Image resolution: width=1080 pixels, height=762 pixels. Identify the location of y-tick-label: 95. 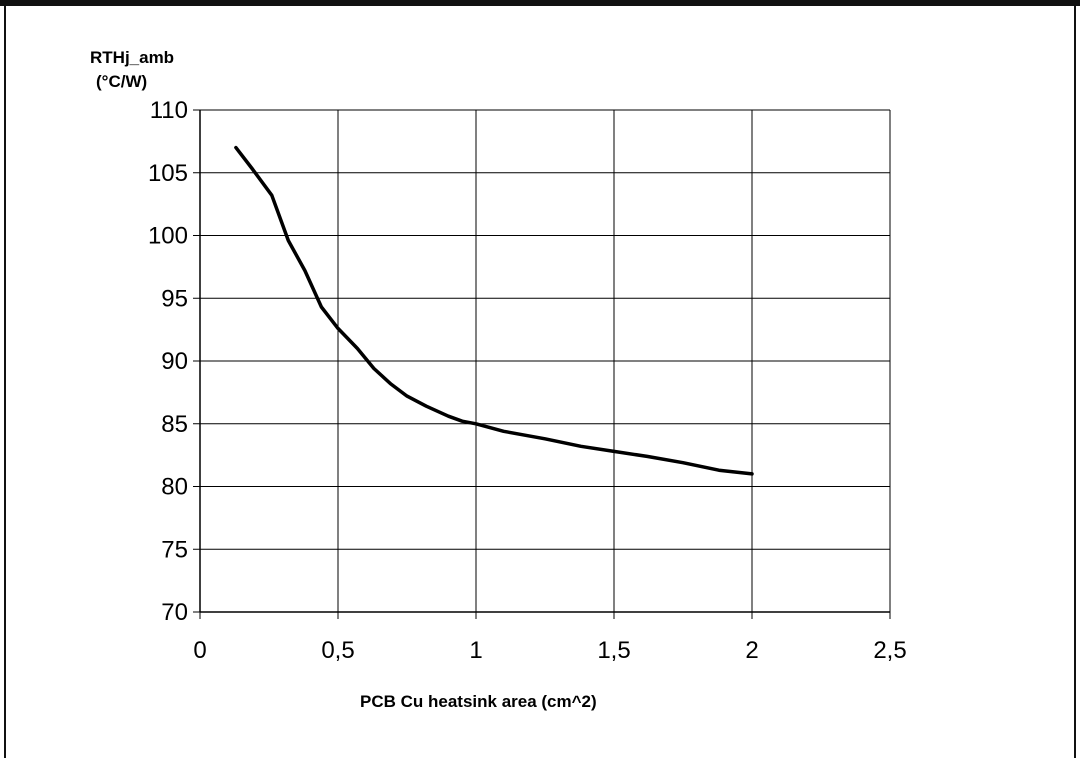
(174, 298).